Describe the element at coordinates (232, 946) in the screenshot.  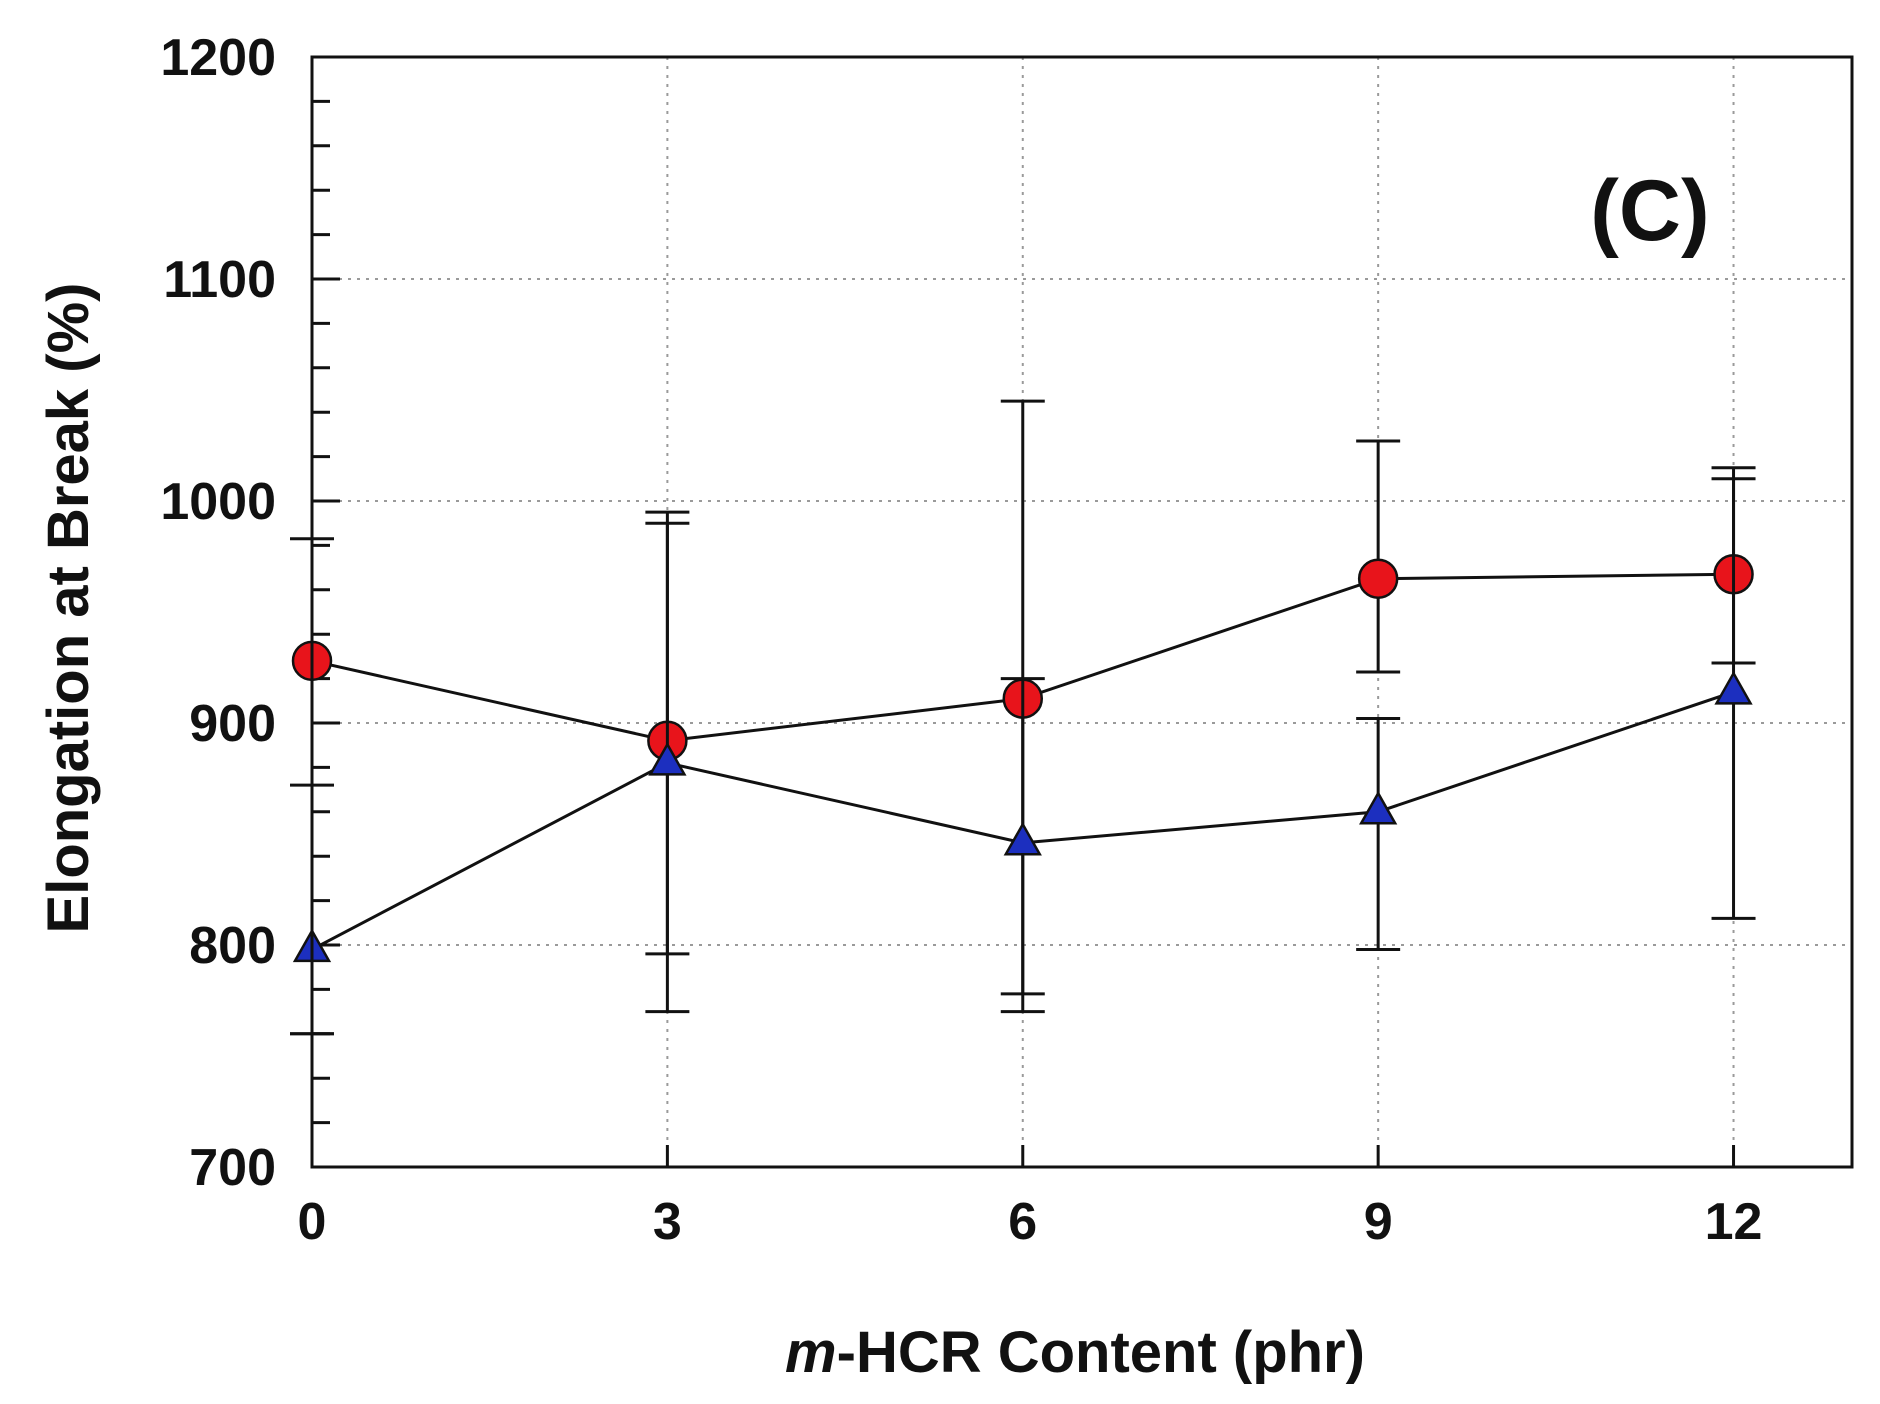
I see `y-tick-label: 800` at that location.